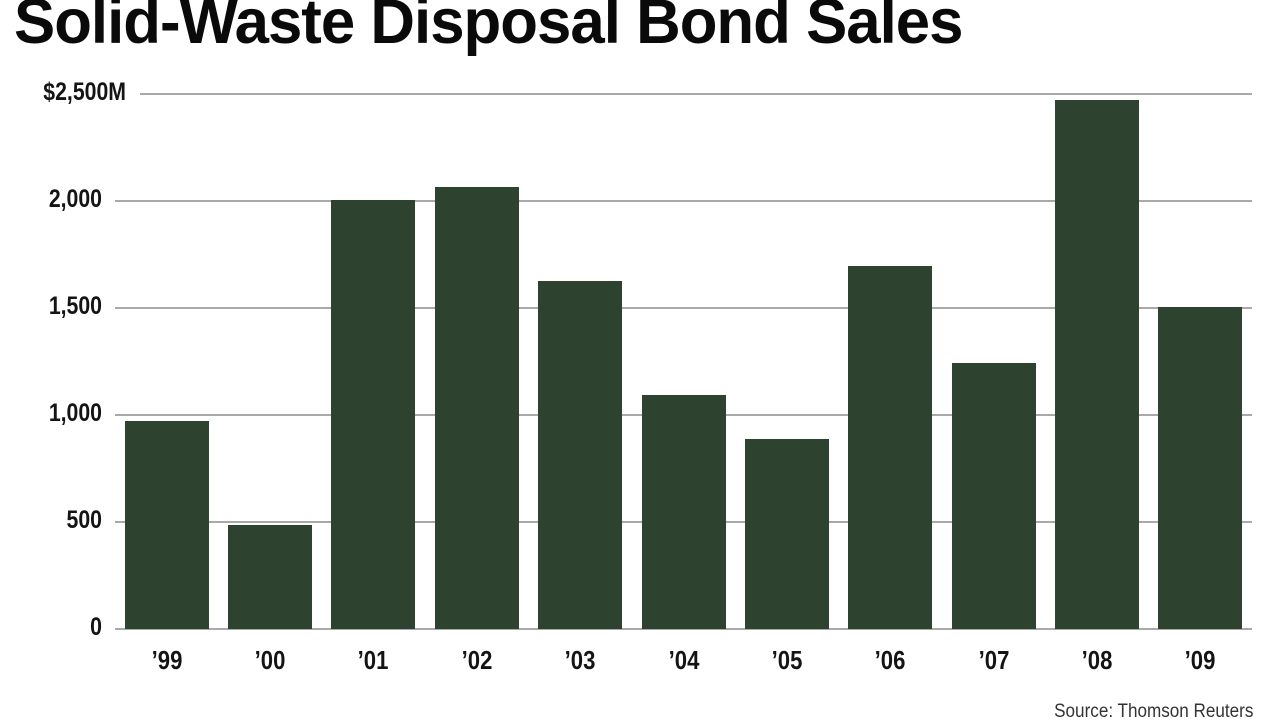  What do you see at coordinates (75, 413) in the screenshot?
I see `y-axis-tick-label: 1,000` at bounding box center [75, 413].